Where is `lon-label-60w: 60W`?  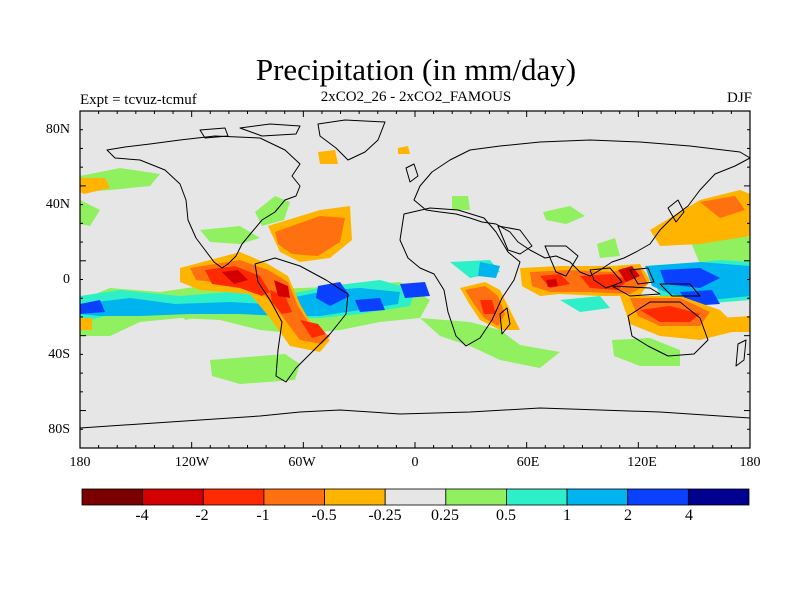 lon-label-60w: 60W is located at coordinates (302, 462).